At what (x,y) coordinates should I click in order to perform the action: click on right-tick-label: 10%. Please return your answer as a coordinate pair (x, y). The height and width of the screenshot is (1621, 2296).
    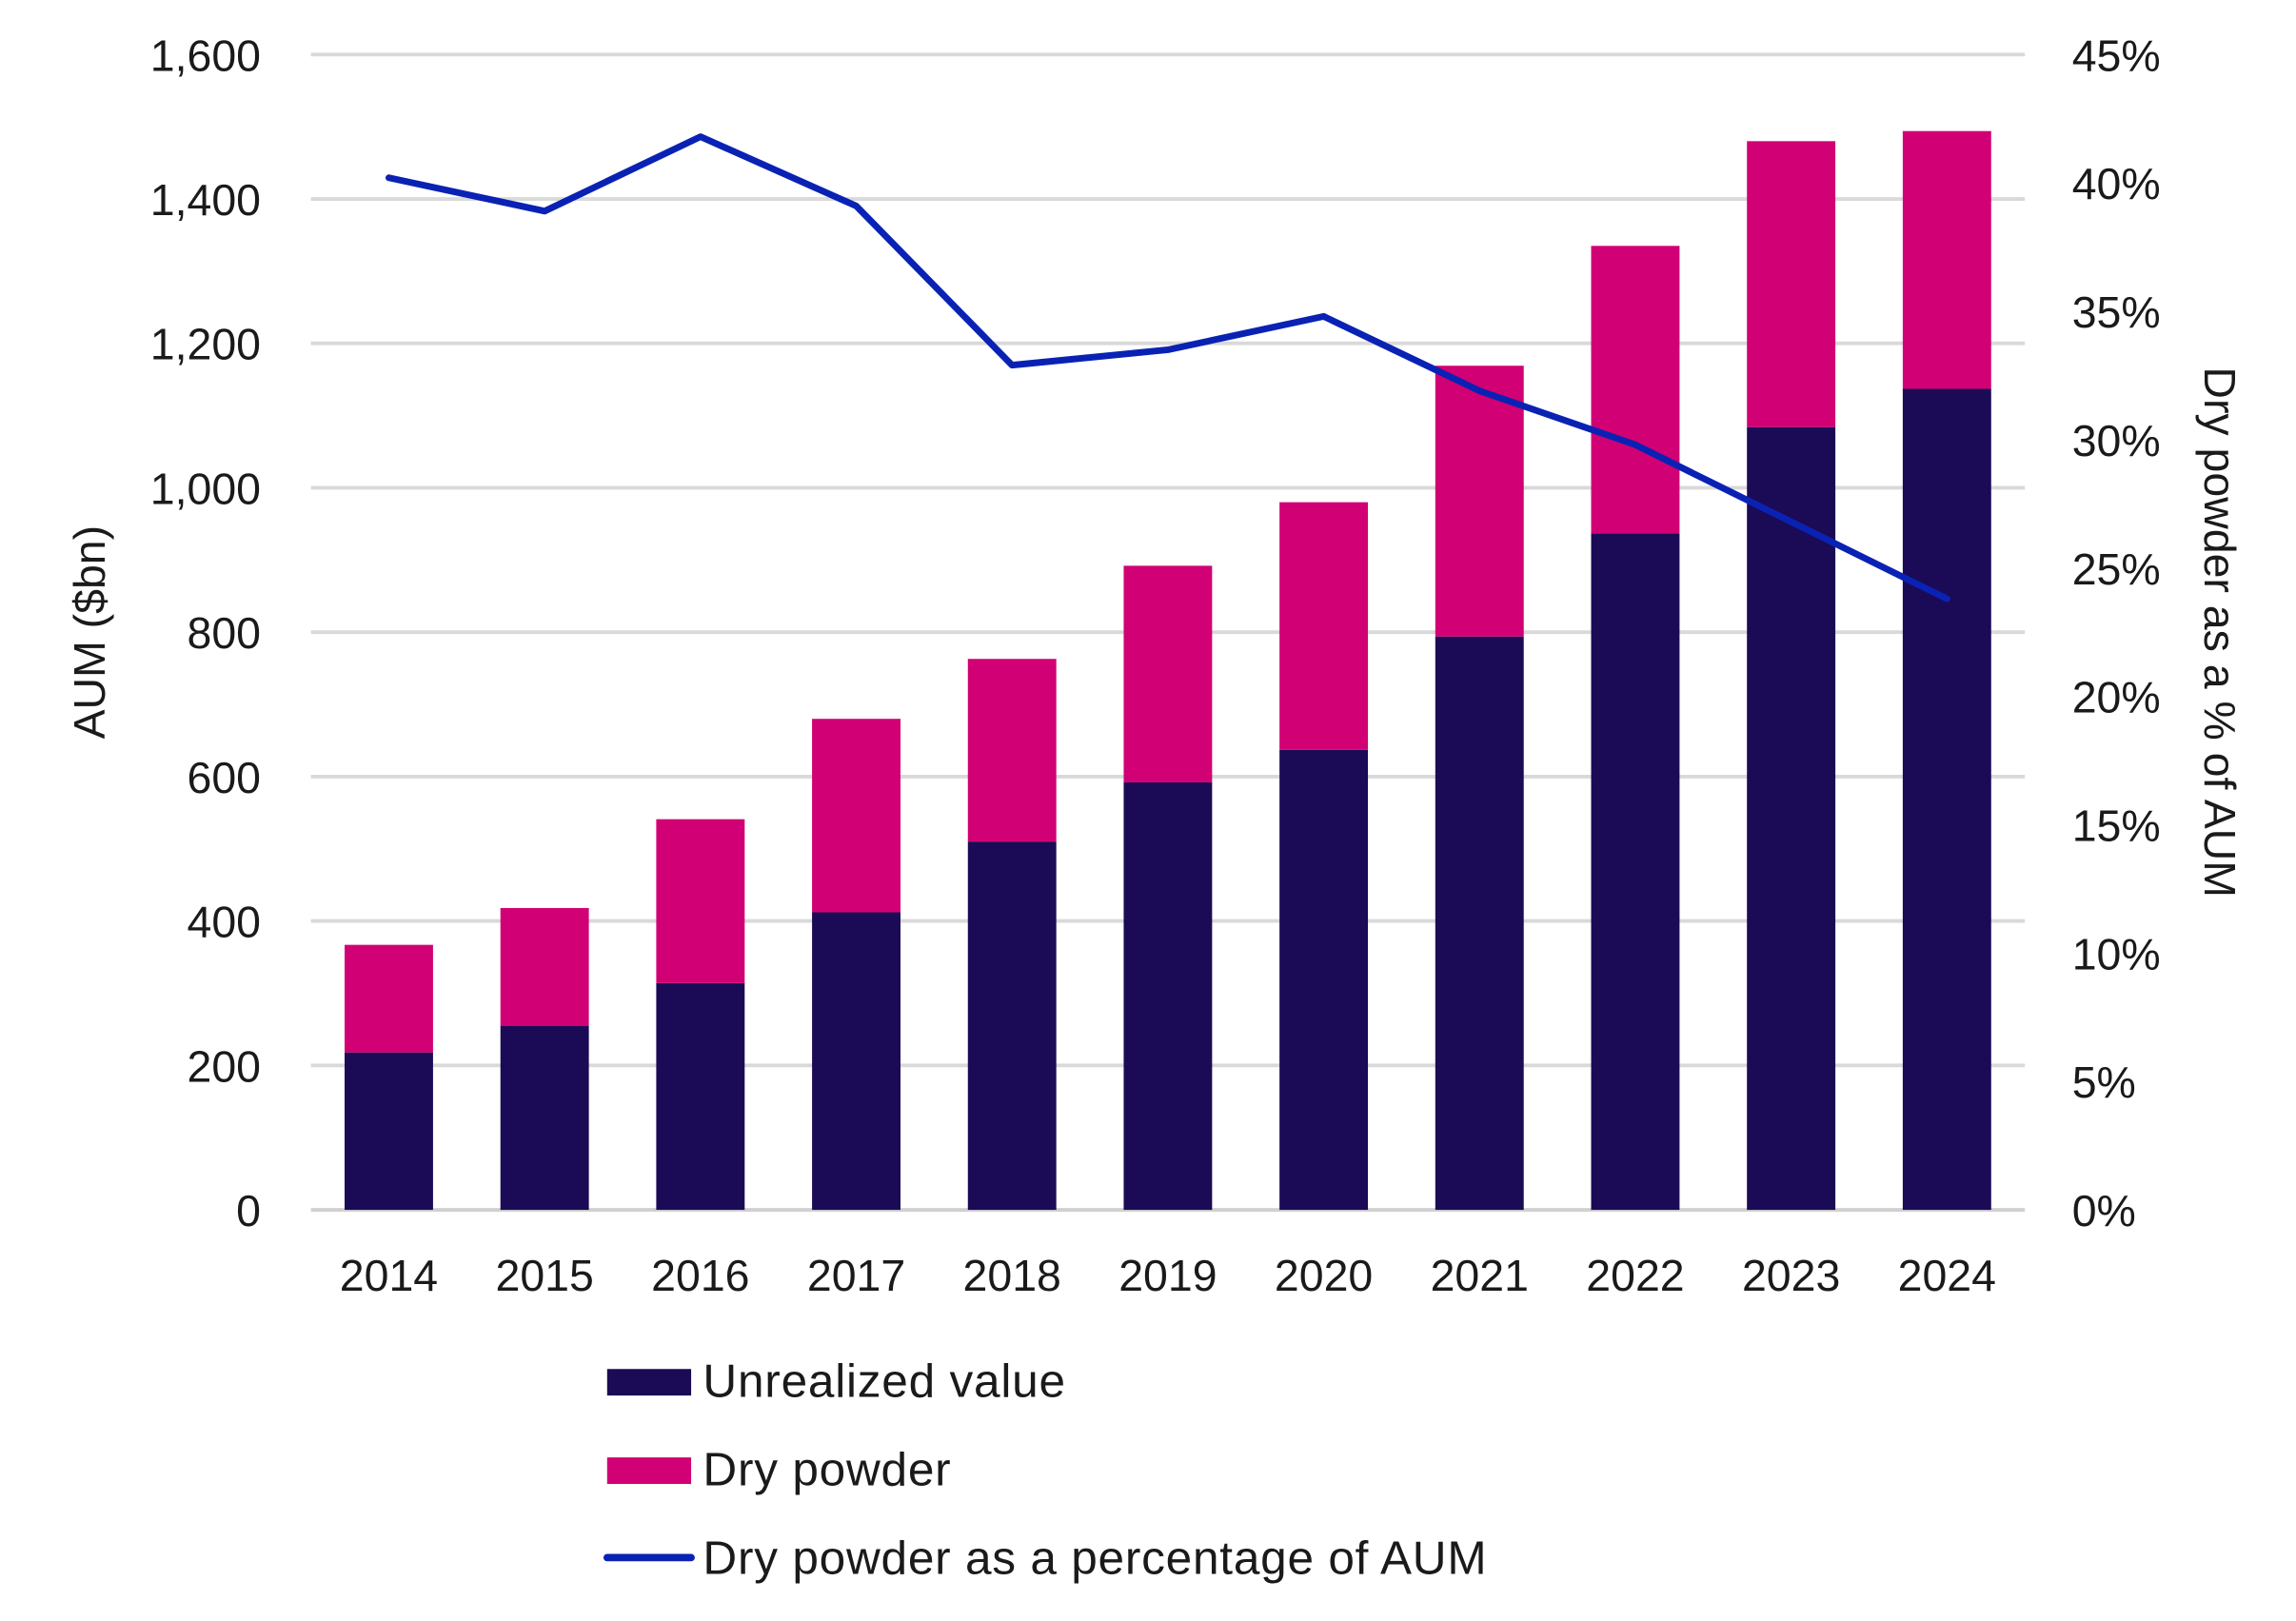
    Looking at the image, I should click on (2116, 954).